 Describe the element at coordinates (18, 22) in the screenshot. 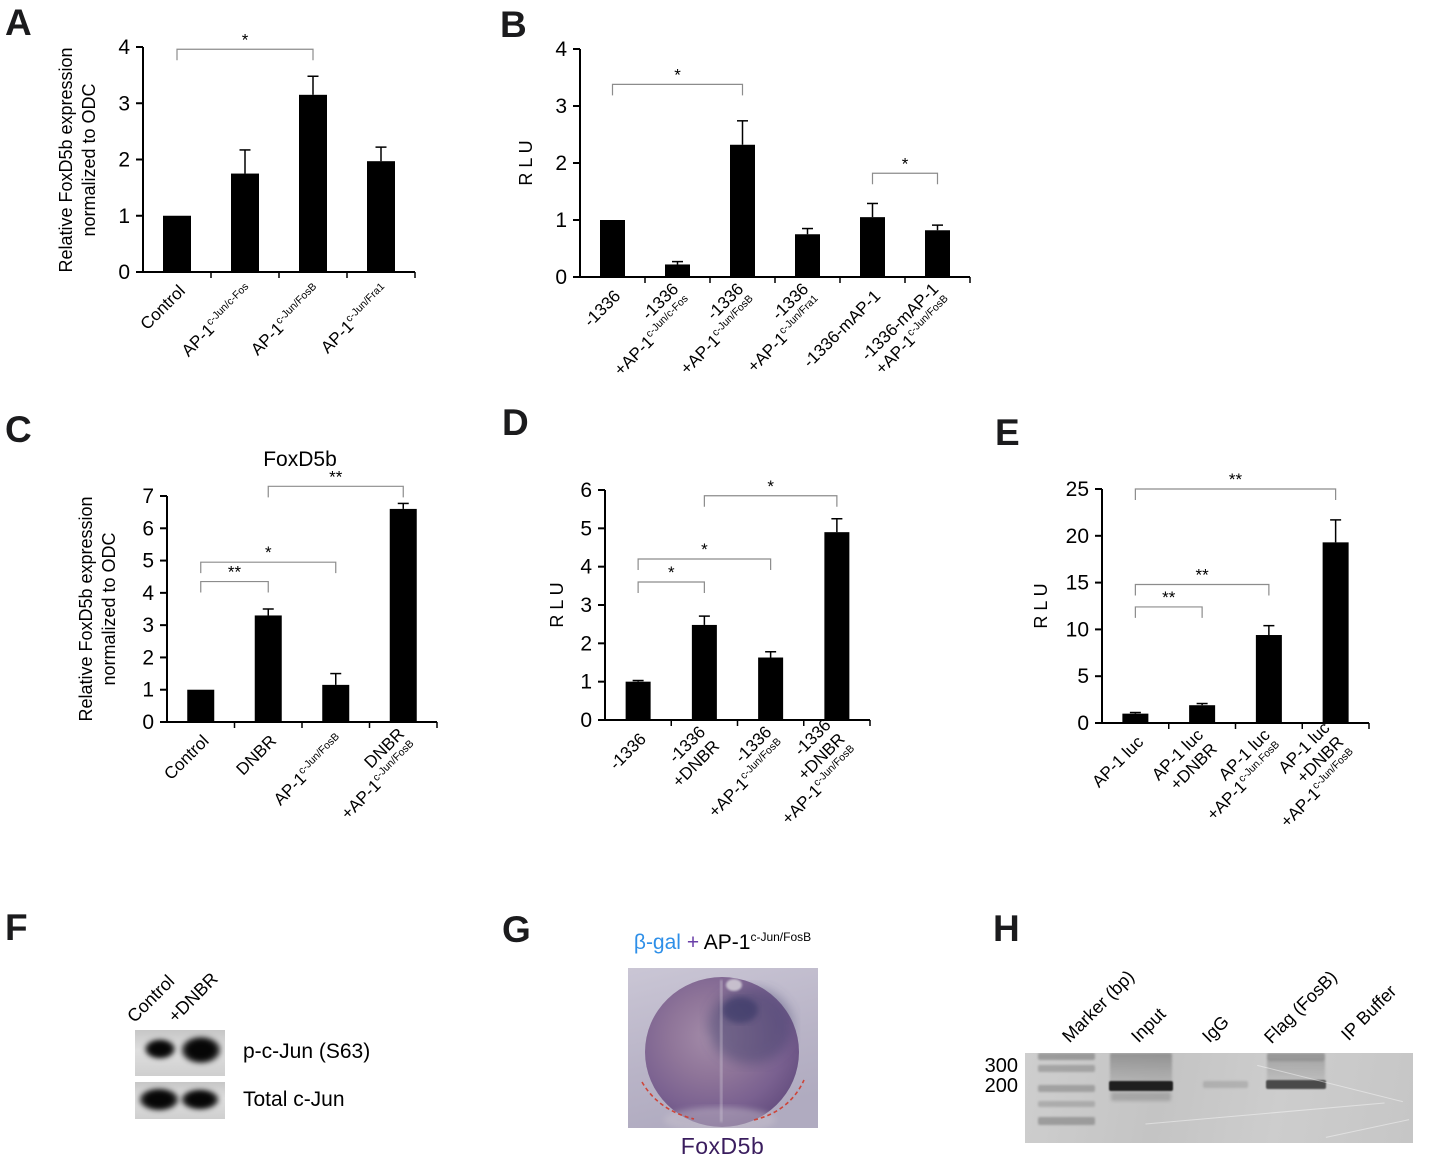

I see `panel-letter-a: A` at that location.